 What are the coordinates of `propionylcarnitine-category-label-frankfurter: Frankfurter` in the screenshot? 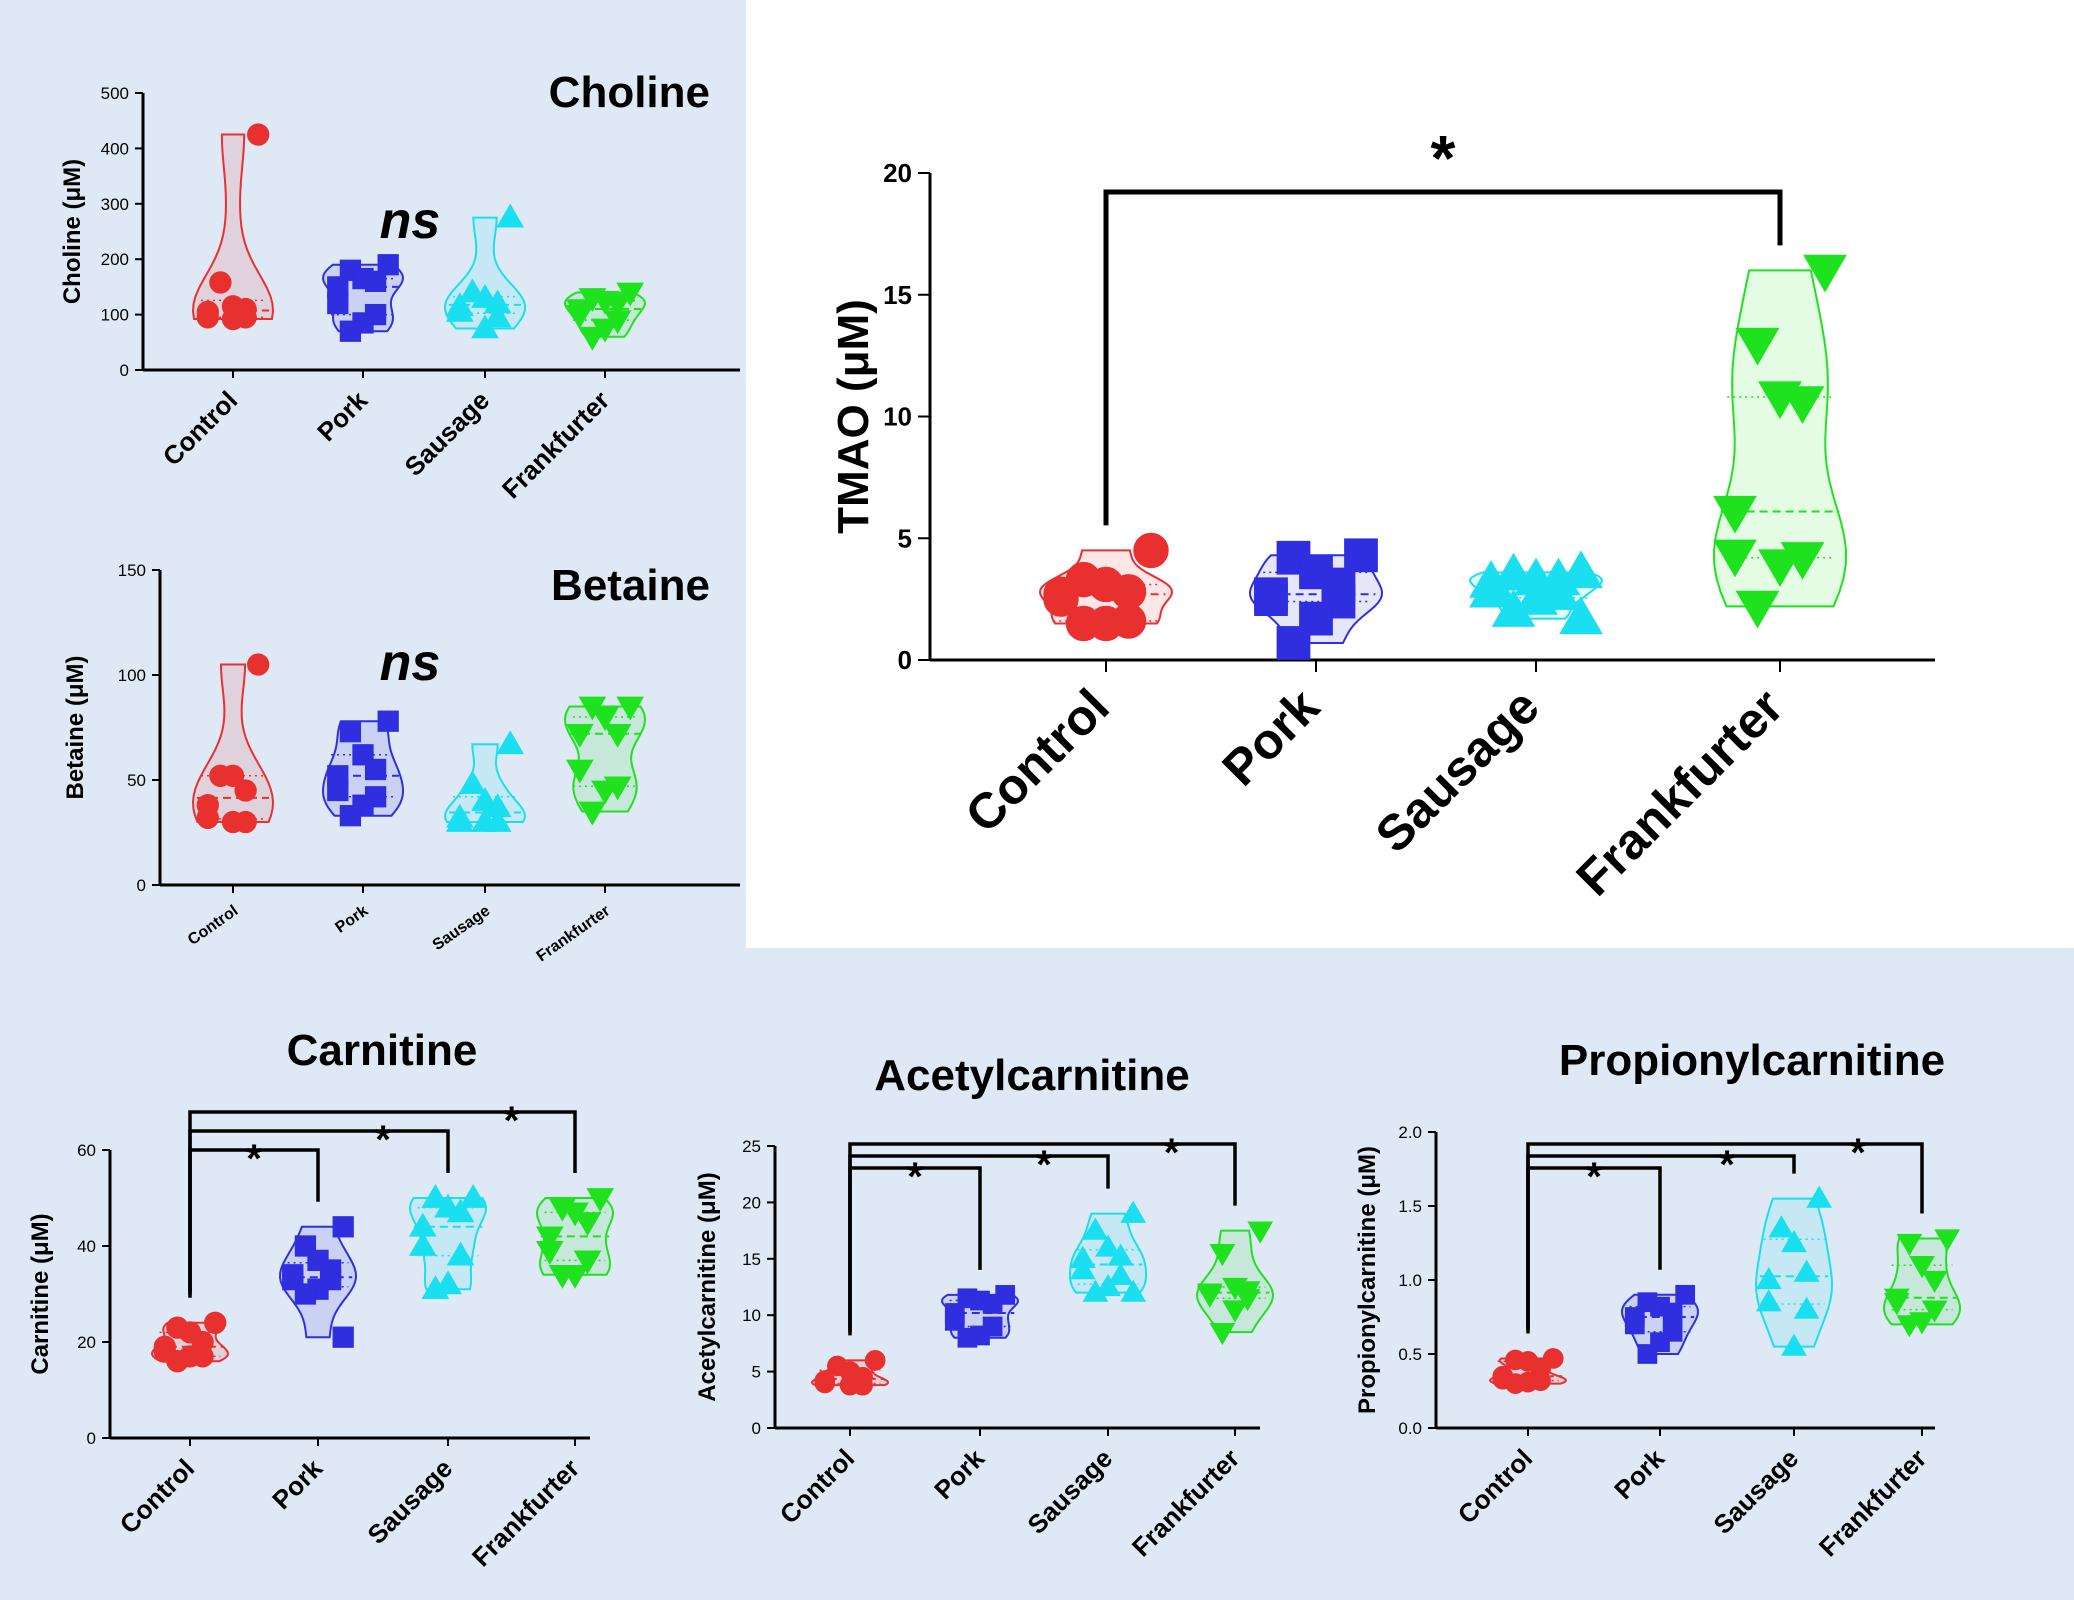 It's located at (1872, 1502).